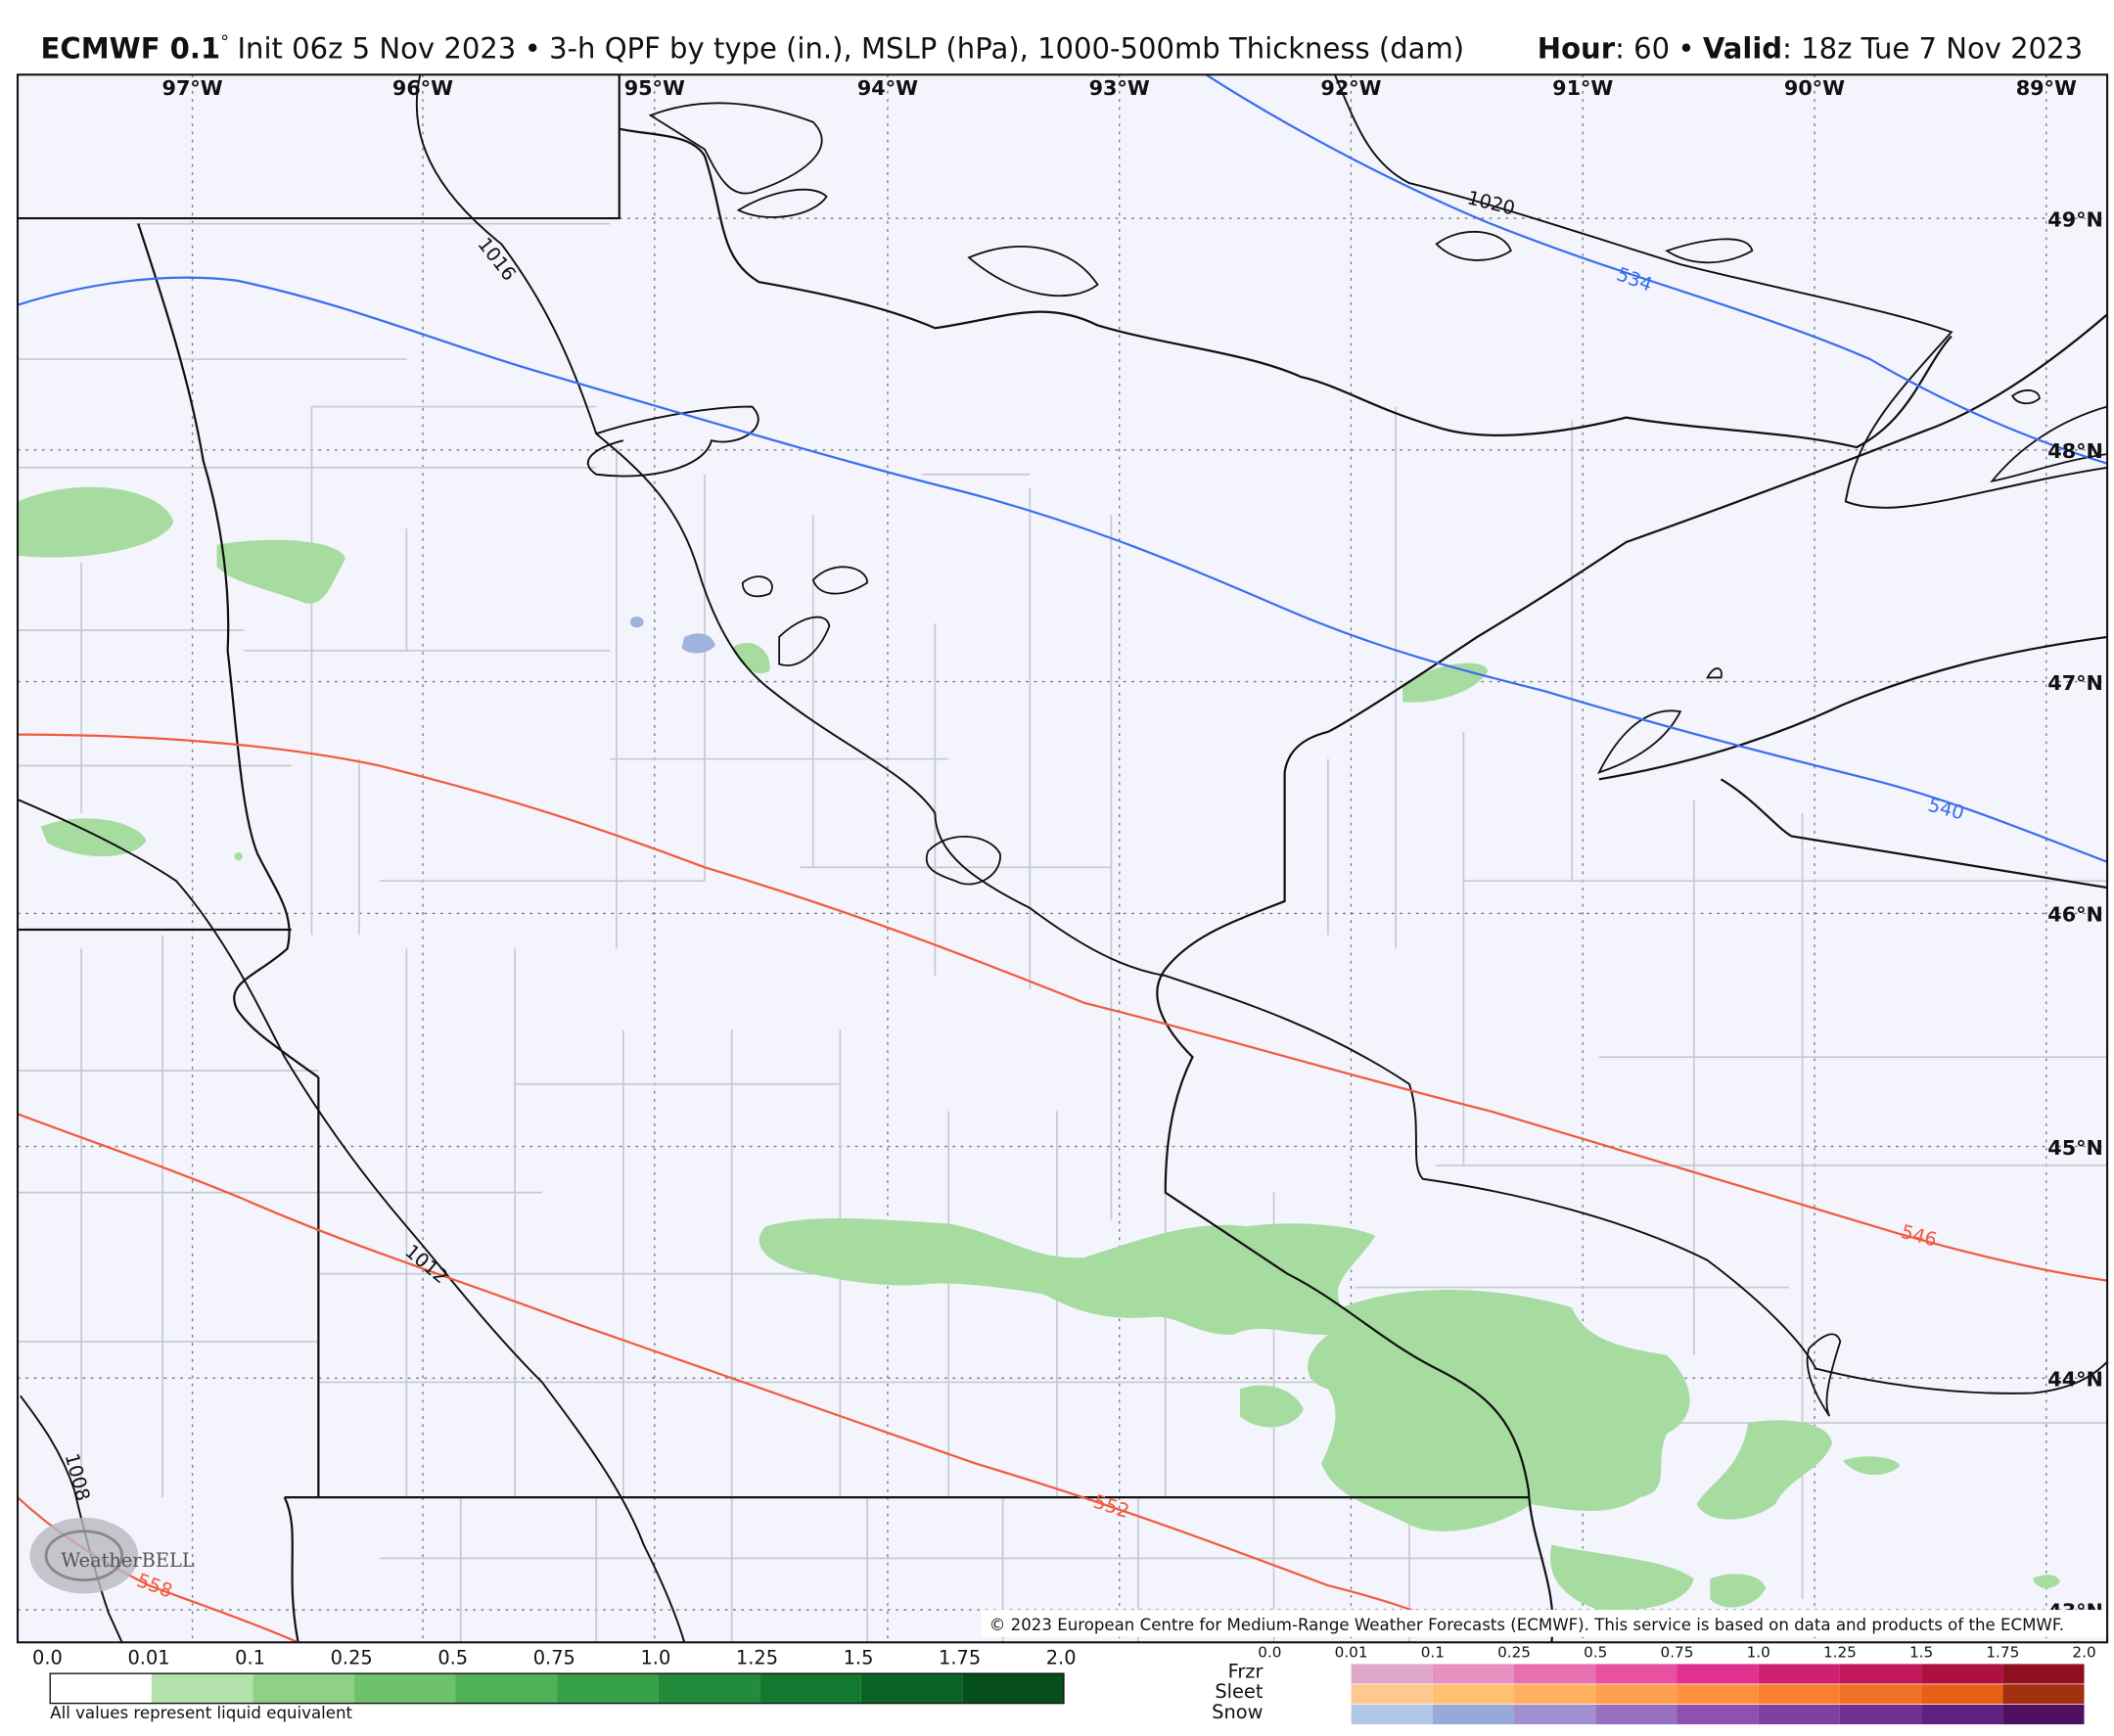  What do you see at coordinates (859, 1657) in the screenshot?
I see `qpf-tick-label: 1.5` at bounding box center [859, 1657].